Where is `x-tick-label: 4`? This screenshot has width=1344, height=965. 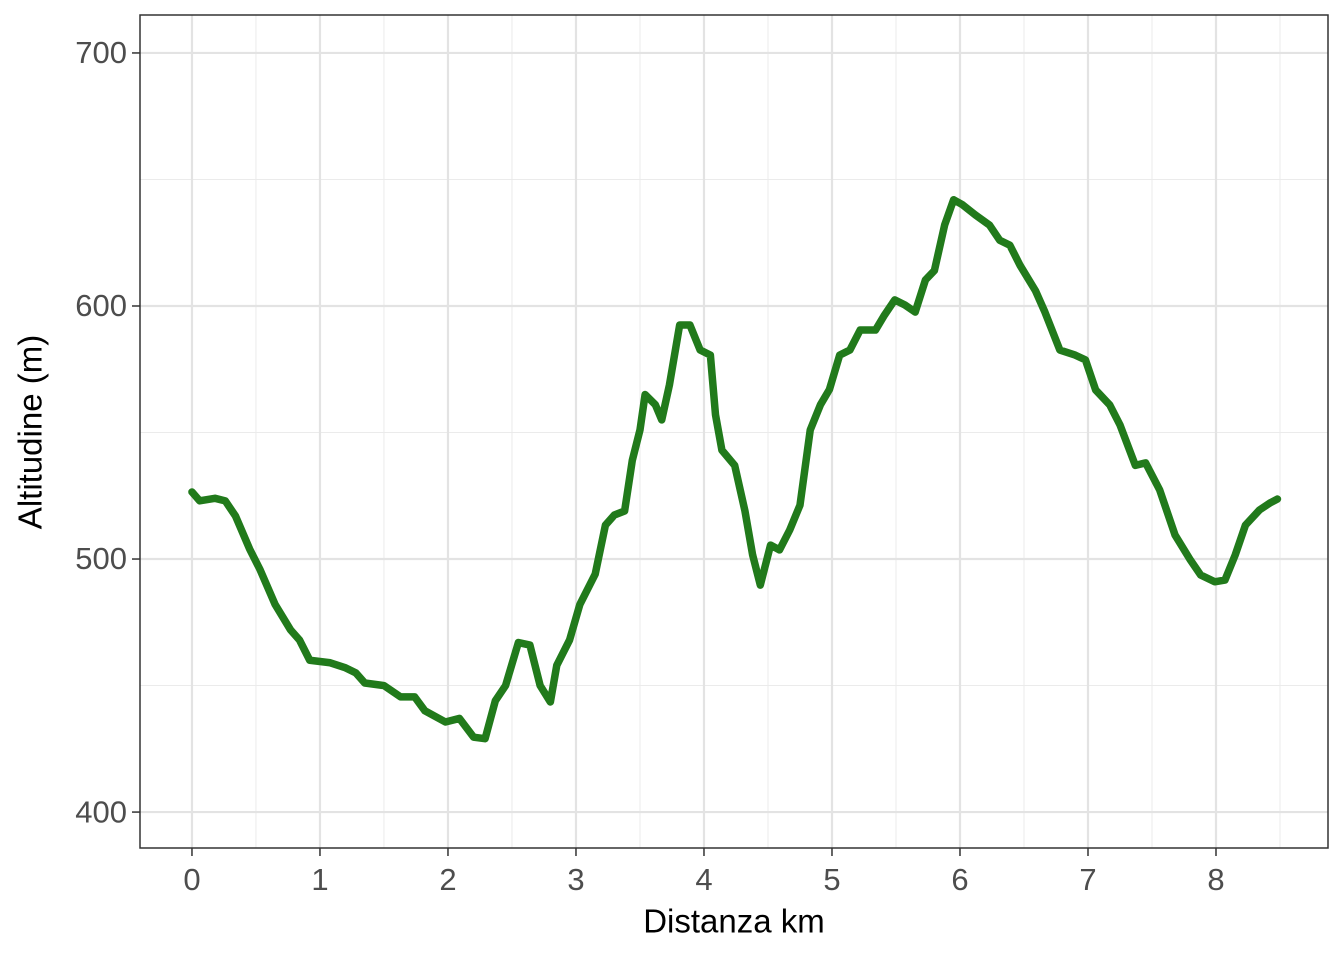
x-tick-label: 4 is located at coordinates (703, 879).